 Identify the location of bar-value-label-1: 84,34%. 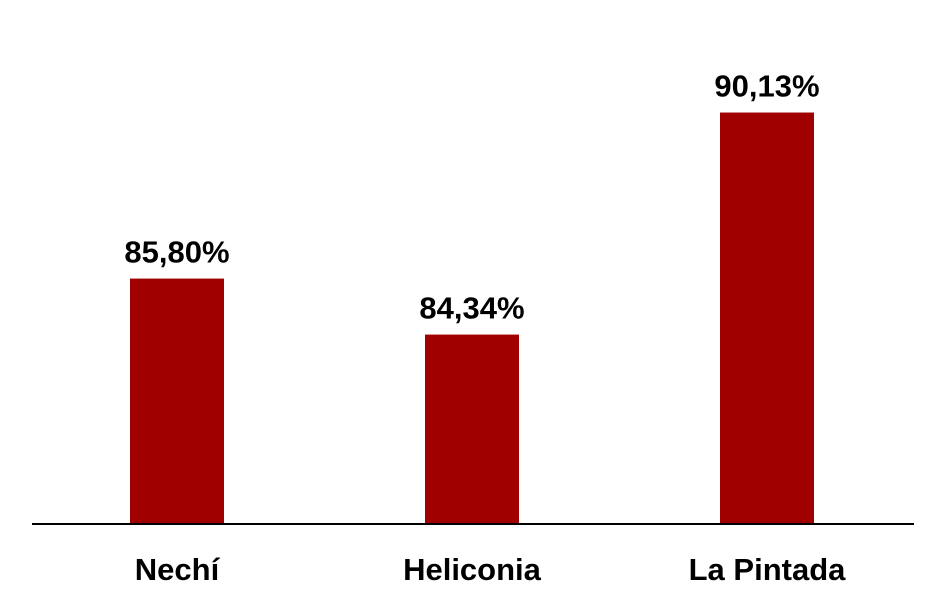
(471, 308).